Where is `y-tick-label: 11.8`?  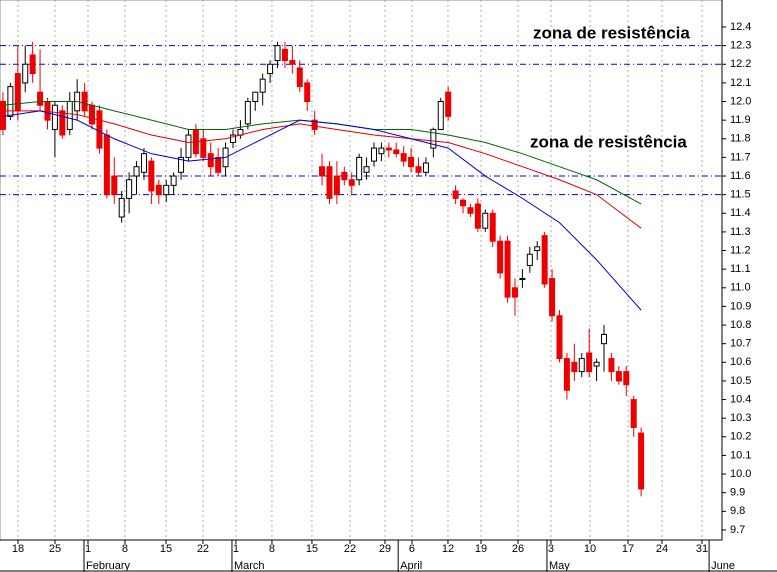
y-tick-label: 11.8 is located at coordinates (740, 139).